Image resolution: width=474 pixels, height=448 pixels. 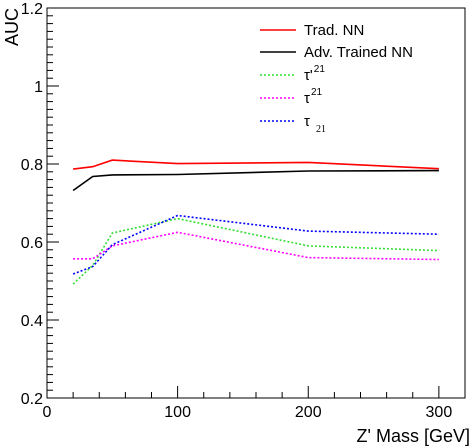 I want to click on legend-label: Trad. NN, so click(x=334, y=30).